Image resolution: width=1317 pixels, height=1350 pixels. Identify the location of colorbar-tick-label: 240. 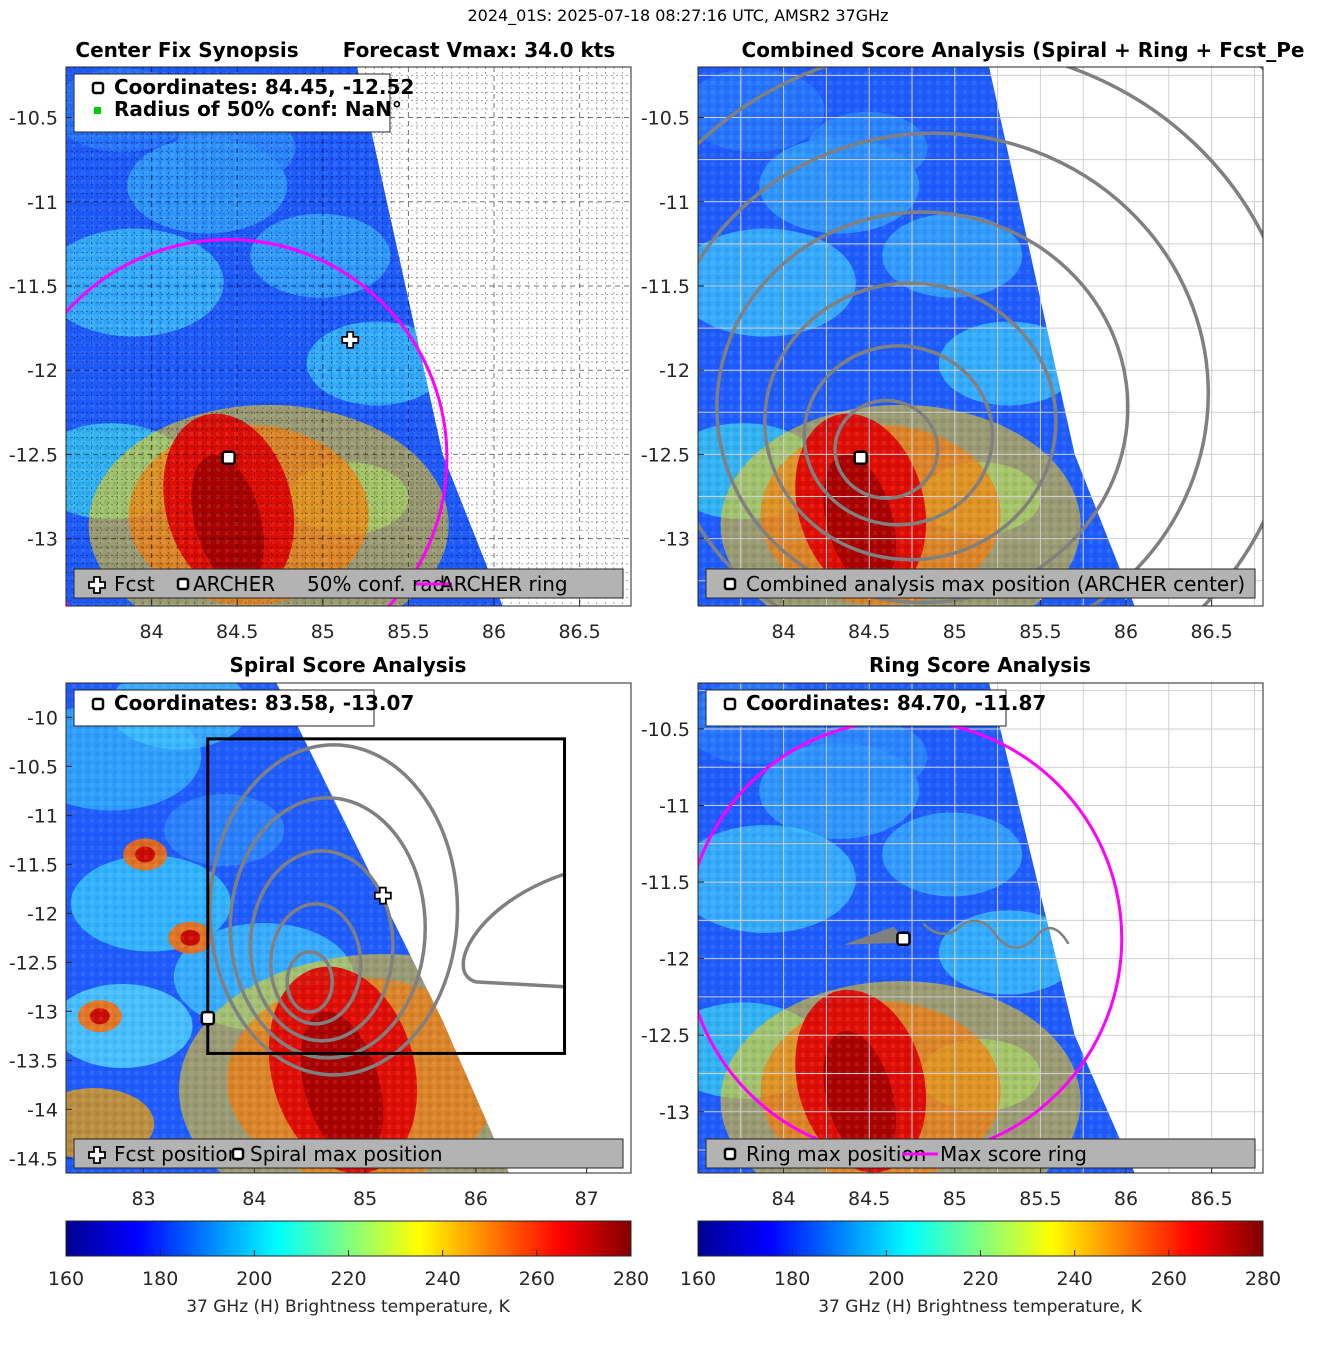
(443, 1279).